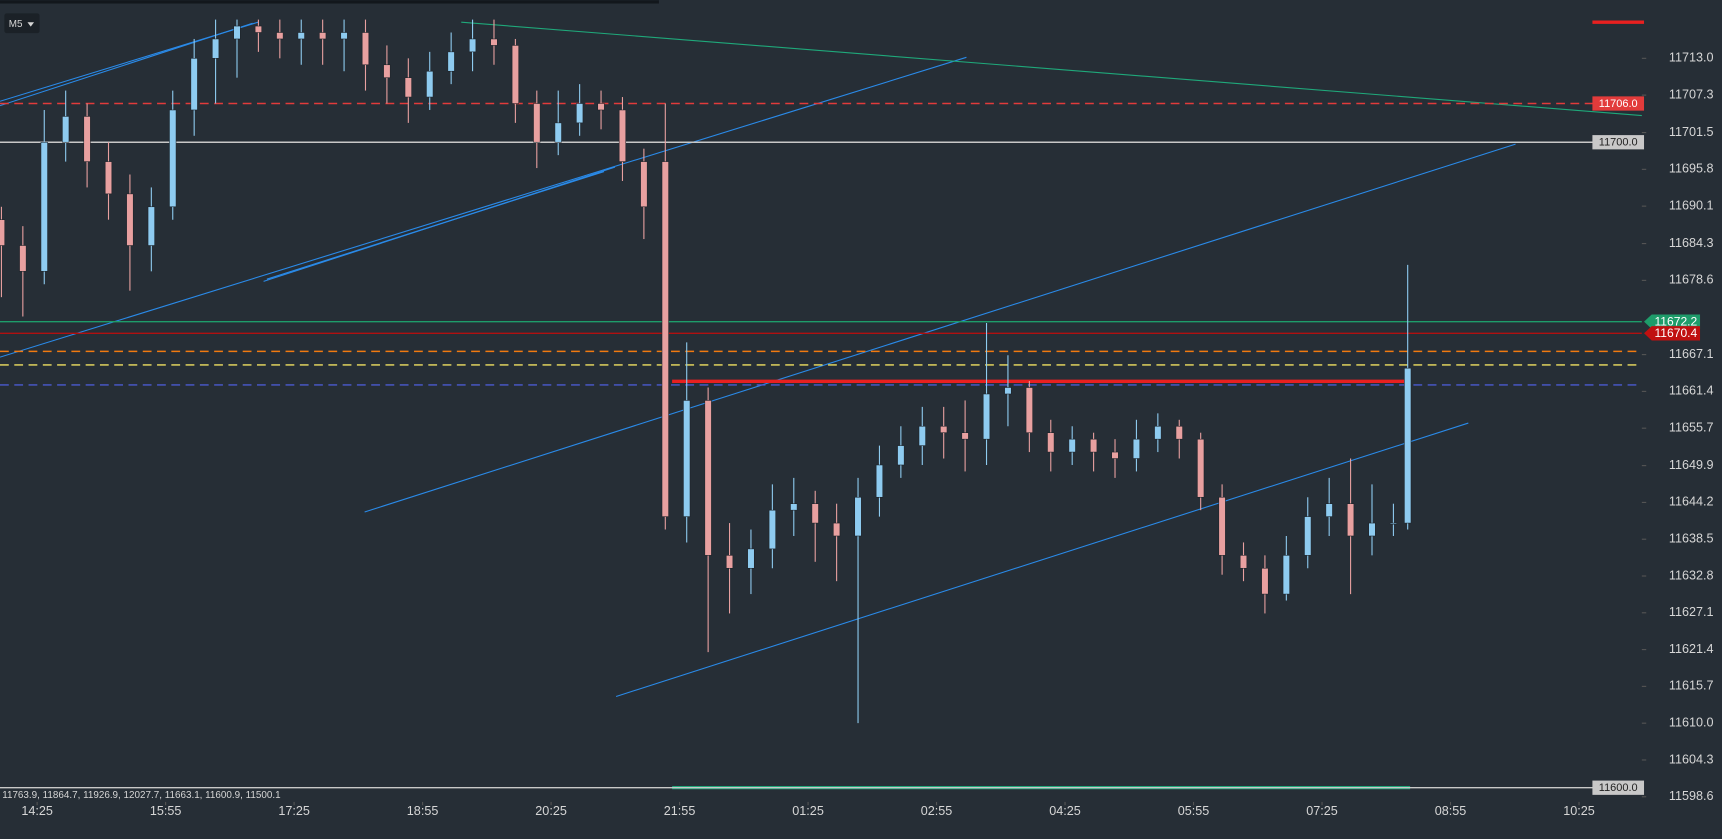 This screenshot has height=839, width=1722. Describe the element at coordinates (1691, 428) in the screenshot. I see `y-tick-label: 11655.7` at that location.